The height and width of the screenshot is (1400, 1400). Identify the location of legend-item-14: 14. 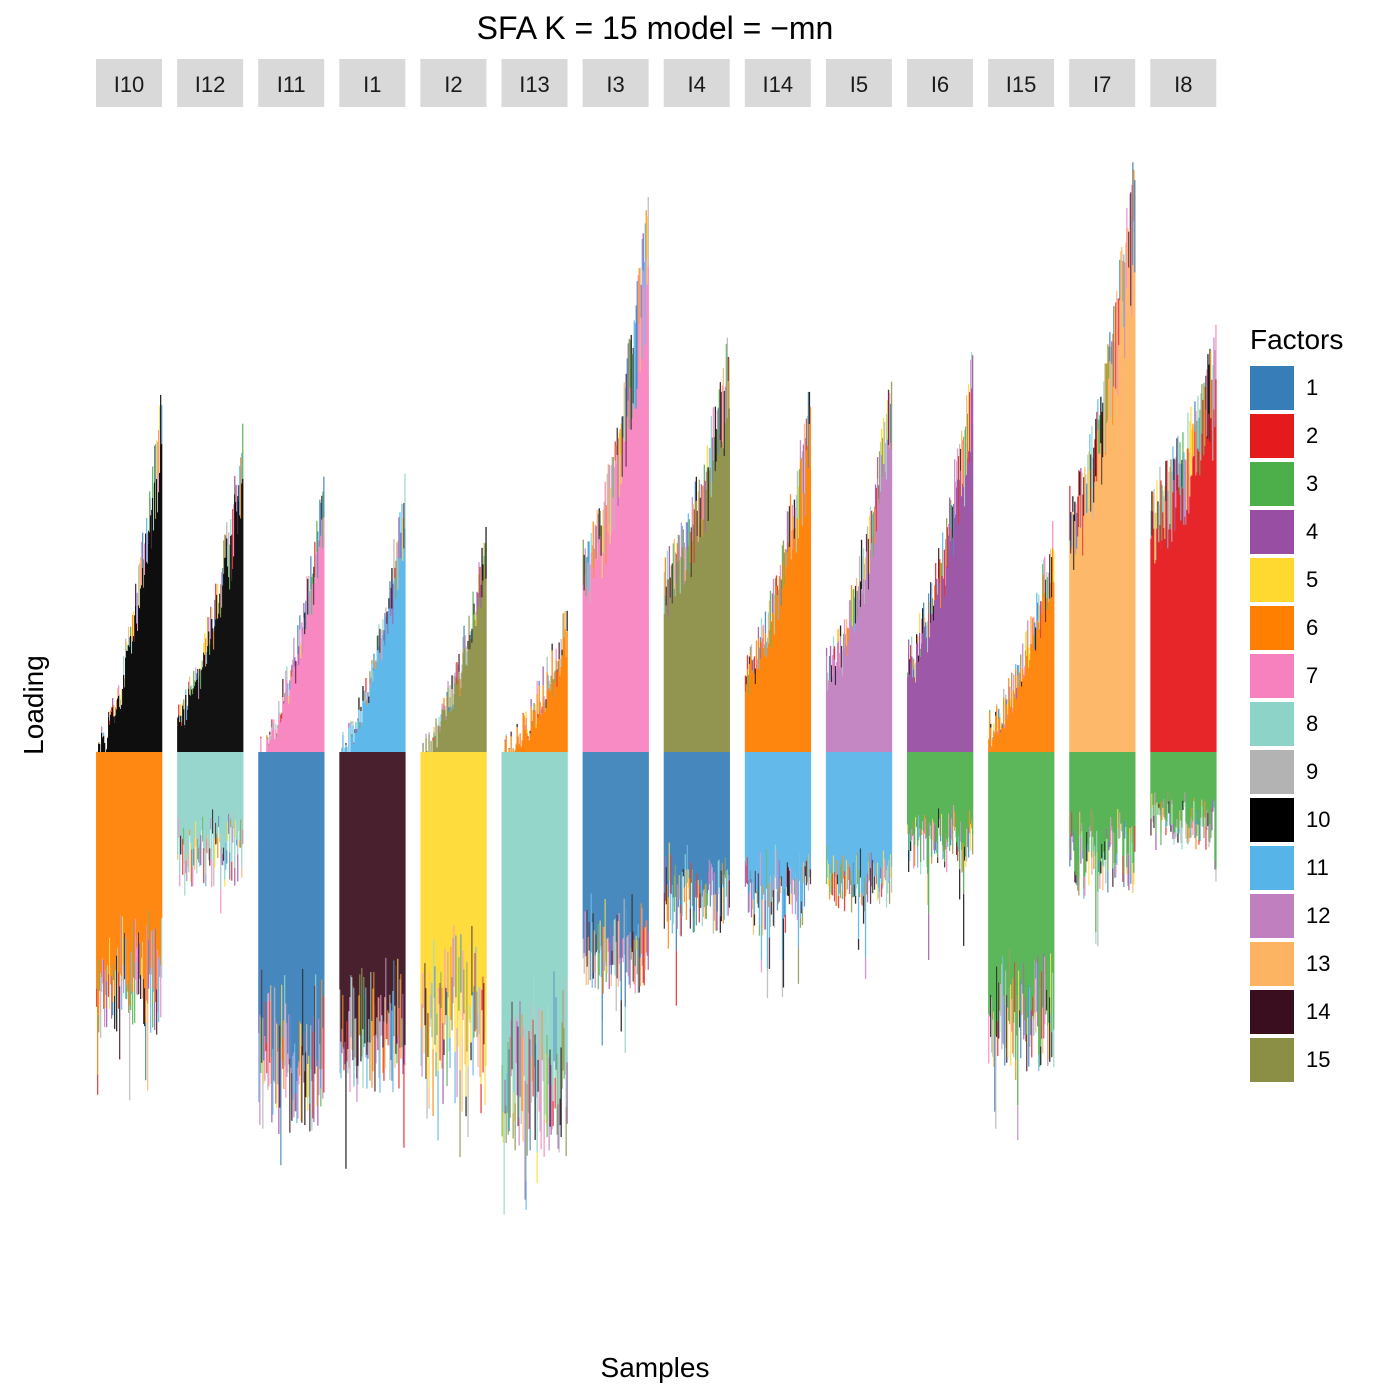
(1296, 1012).